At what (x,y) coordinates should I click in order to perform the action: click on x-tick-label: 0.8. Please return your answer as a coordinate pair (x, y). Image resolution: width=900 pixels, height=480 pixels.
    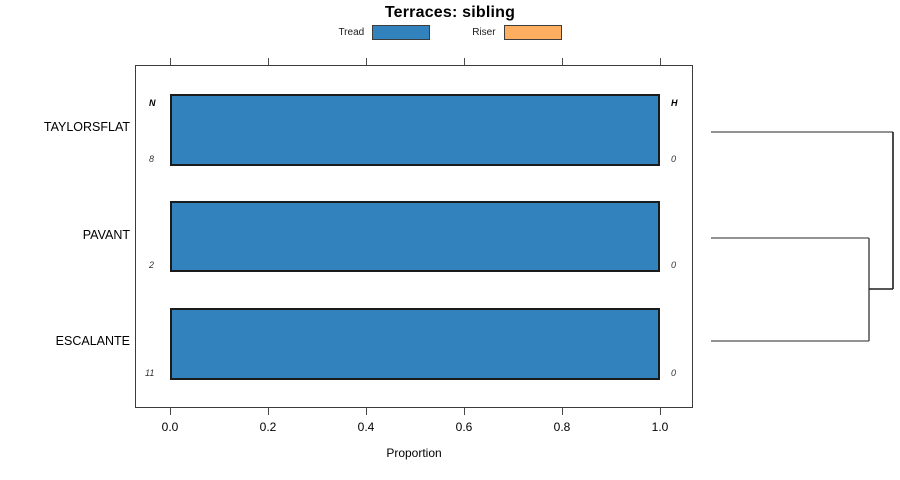
    Looking at the image, I should click on (562, 427).